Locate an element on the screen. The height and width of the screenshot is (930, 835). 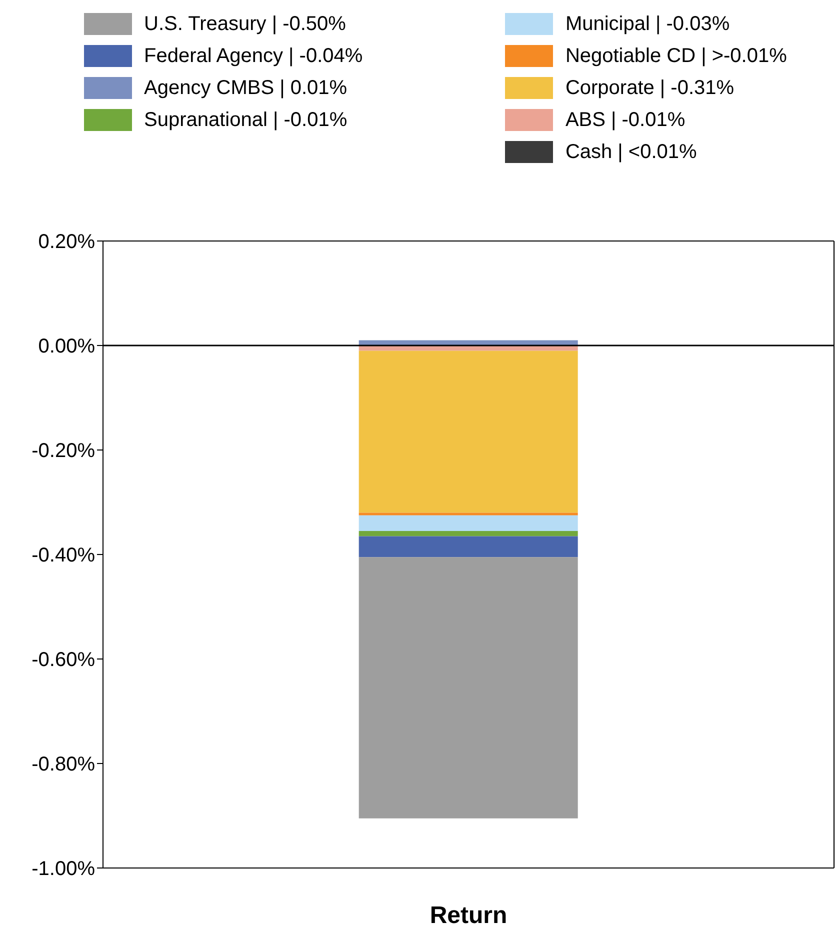
legend-label: Cash | <0.01% is located at coordinates (631, 152).